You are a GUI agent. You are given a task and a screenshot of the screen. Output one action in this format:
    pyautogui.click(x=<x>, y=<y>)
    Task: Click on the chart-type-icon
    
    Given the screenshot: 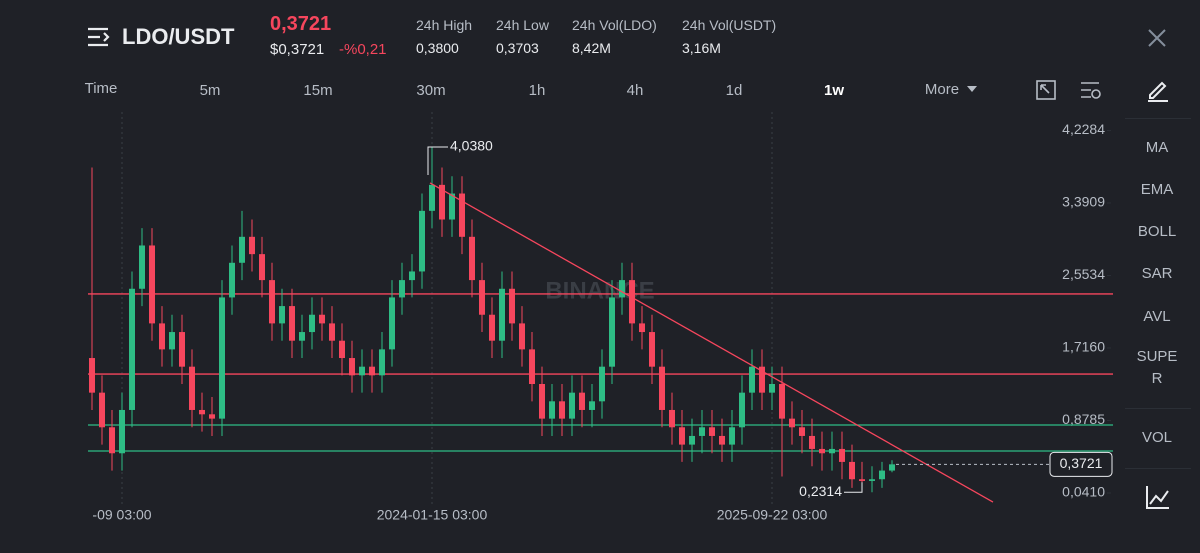 What is the action you would take?
    pyautogui.click(x=1158, y=497)
    